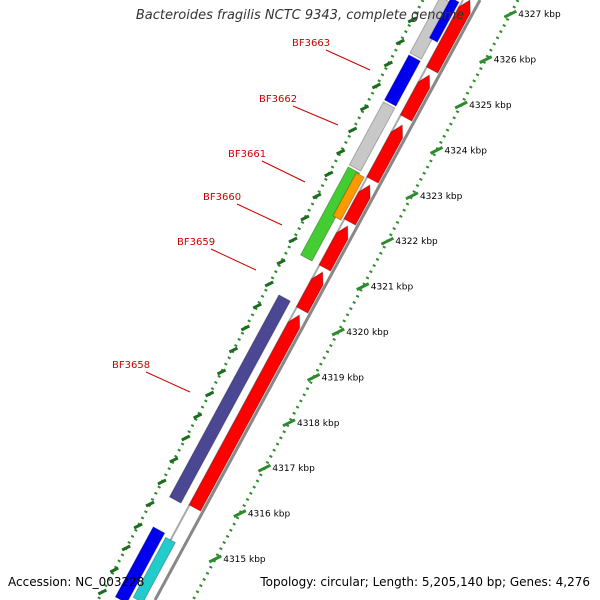 Image resolution: width=600 pixels, height=600 pixels. I want to click on gene-block-cyan, so click(154, 568).